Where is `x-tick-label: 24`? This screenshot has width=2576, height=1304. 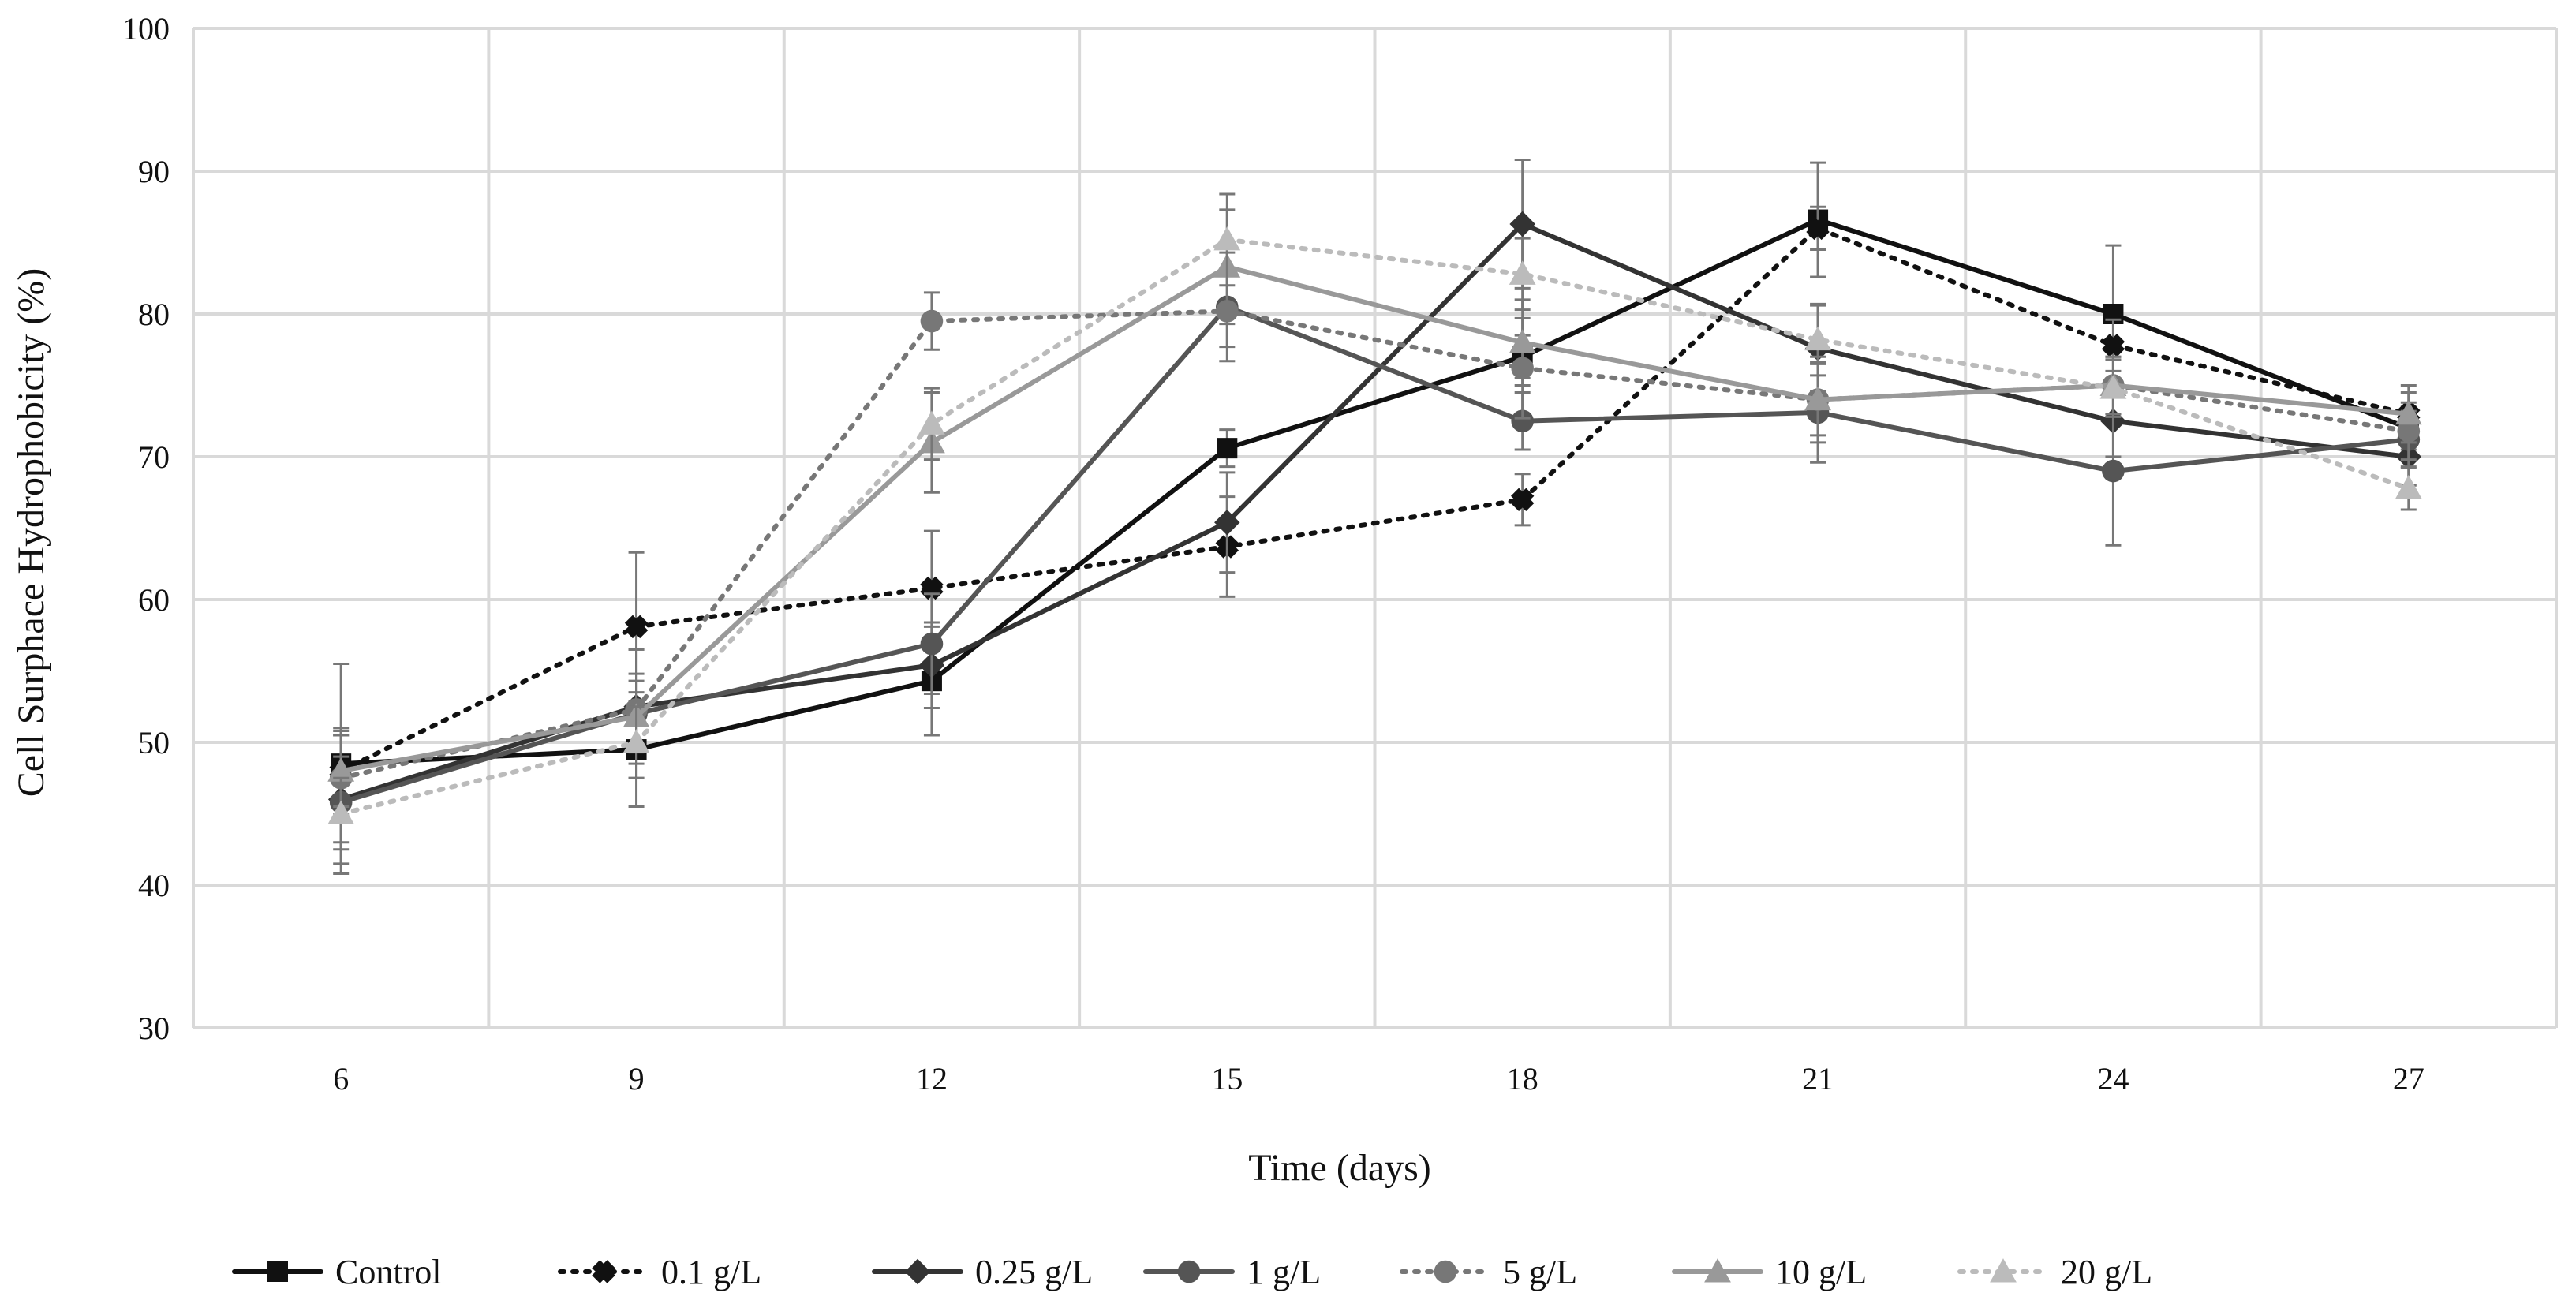
x-tick-label: 24 is located at coordinates (2113, 1079).